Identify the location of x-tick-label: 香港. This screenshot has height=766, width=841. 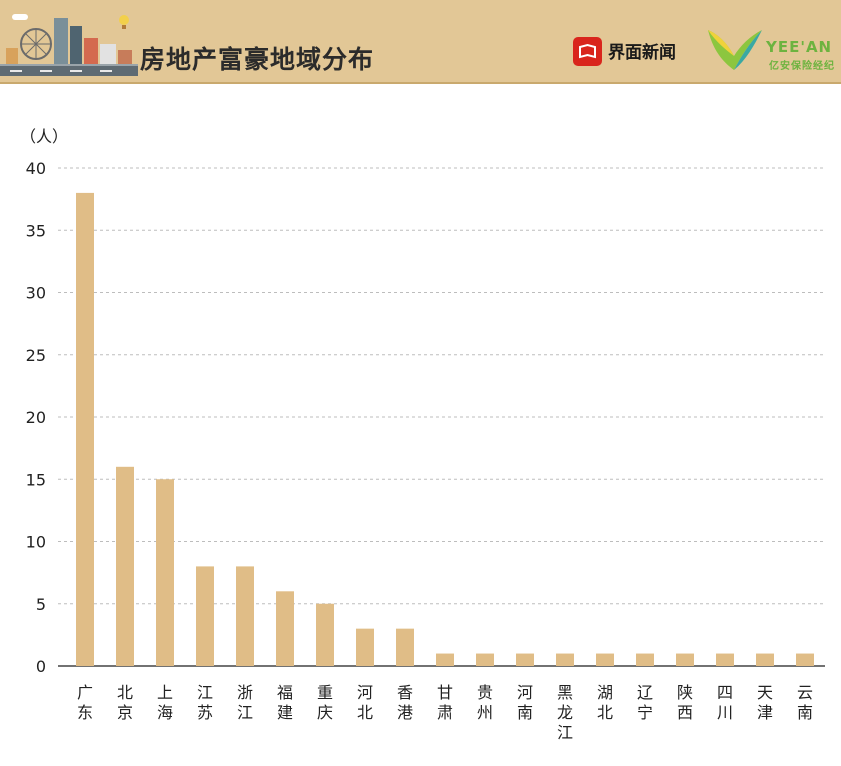
(405, 702).